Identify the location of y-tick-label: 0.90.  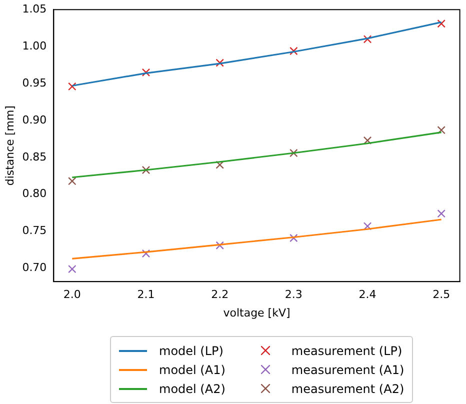
(34, 119).